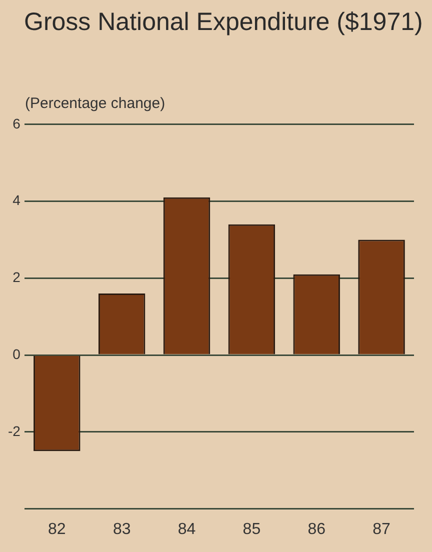 This screenshot has height=552, width=432. Describe the element at coordinates (121, 529) in the screenshot. I see `x-tick-label: 83` at that location.